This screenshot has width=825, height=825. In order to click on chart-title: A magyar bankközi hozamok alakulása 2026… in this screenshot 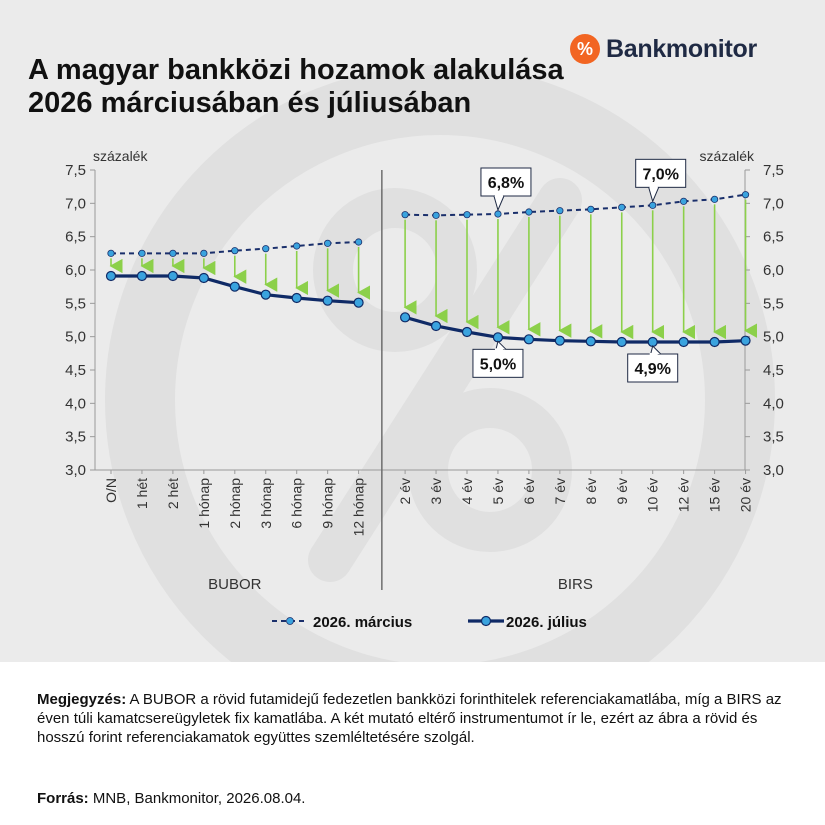, I will do `click(296, 86)`.